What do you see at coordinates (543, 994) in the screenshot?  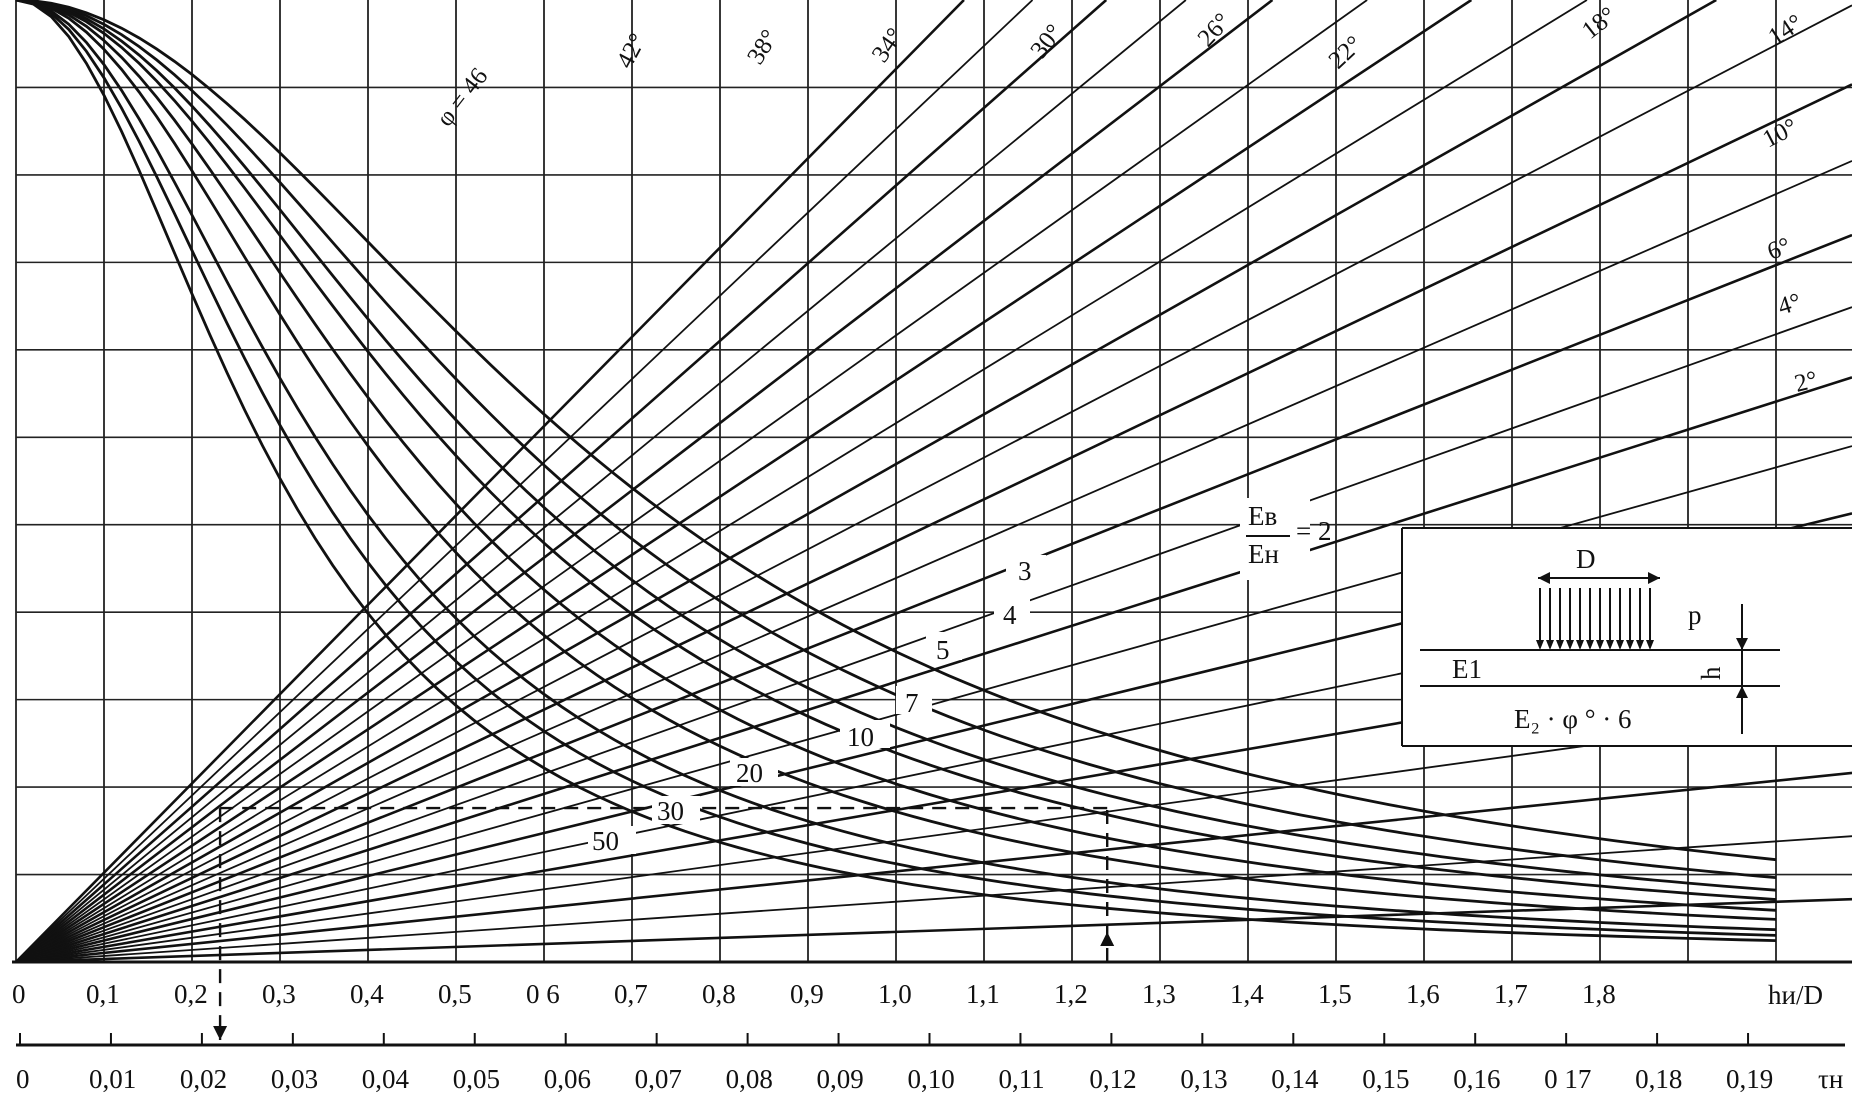 I see `x-tick-label: 0 6` at bounding box center [543, 994].